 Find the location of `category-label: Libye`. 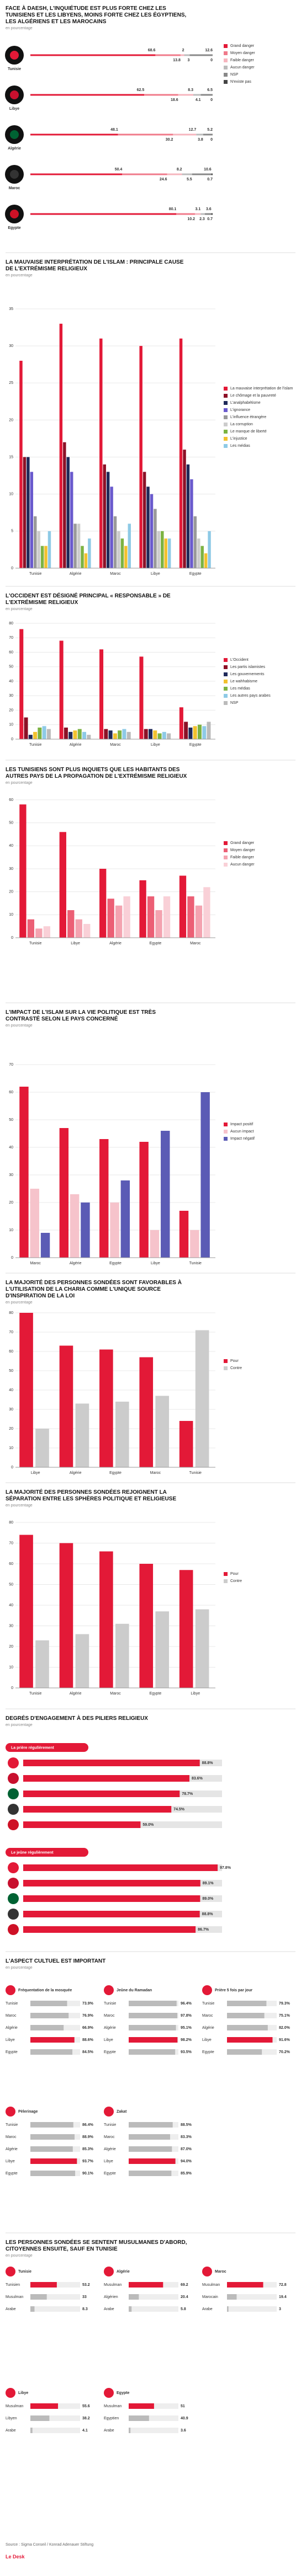

category-label: Libye is located at coordinates (108, 2161).